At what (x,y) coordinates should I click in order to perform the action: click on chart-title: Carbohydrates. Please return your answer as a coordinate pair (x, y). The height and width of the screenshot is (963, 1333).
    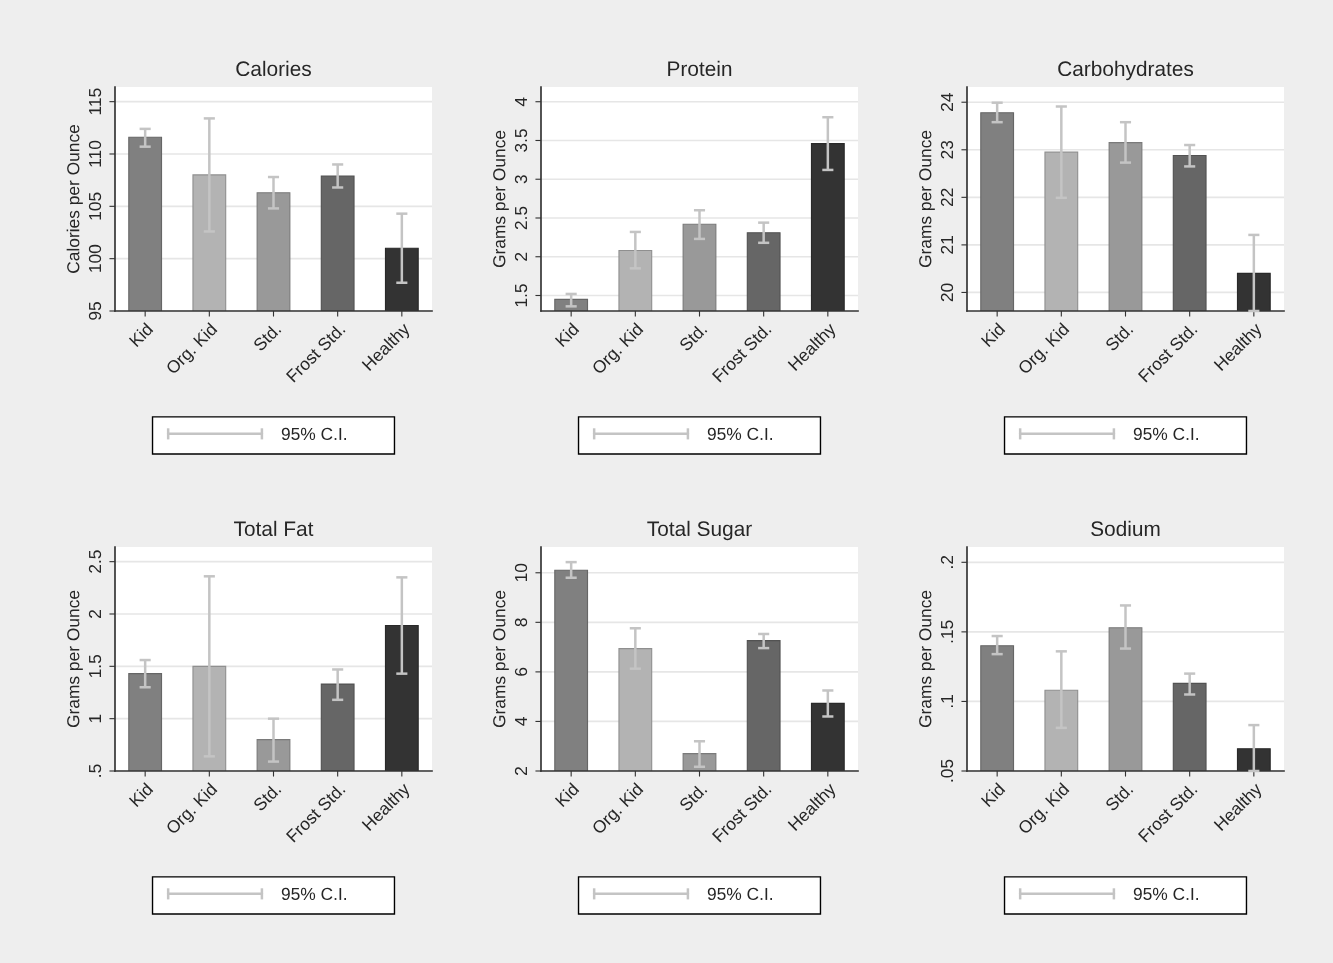
    Looking at the image, I should click on (1126, 70).